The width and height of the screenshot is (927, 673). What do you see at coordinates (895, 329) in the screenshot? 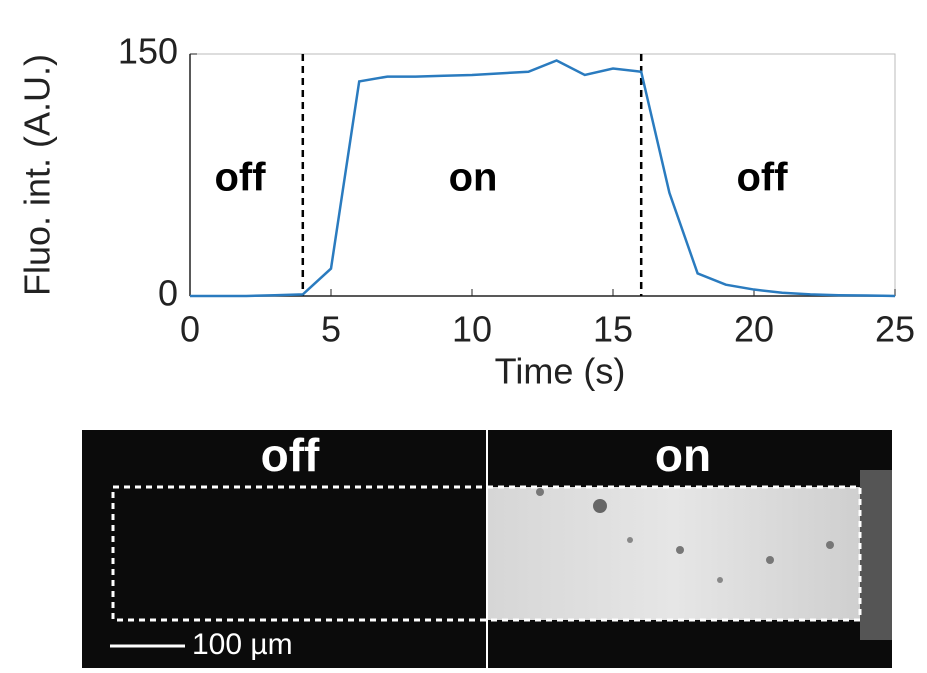
I see `x-tick-label: 25` at bounding box center [895, 329].